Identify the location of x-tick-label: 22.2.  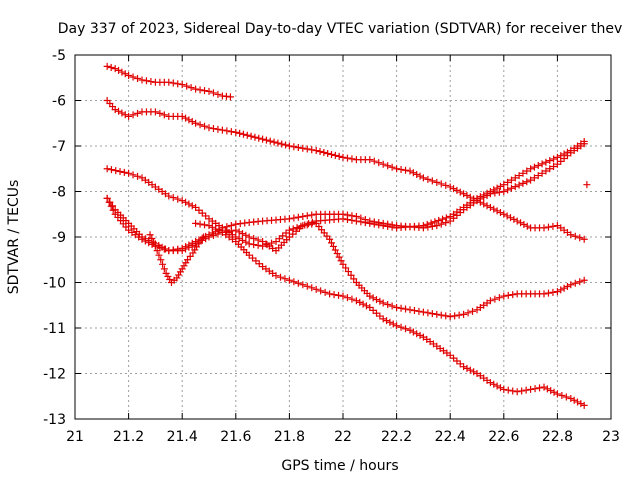
(396, 437).